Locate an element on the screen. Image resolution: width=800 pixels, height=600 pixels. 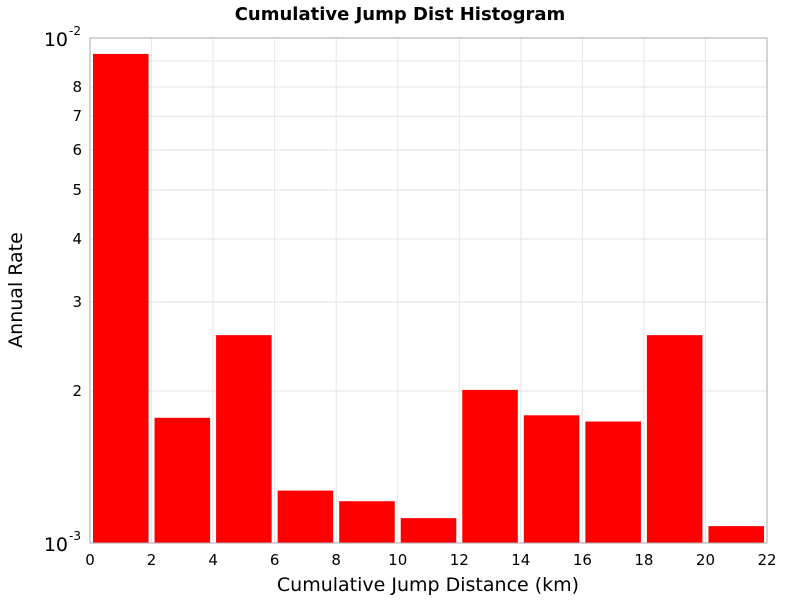
y-tick-label: 7 is located at coordinates (77, 116).